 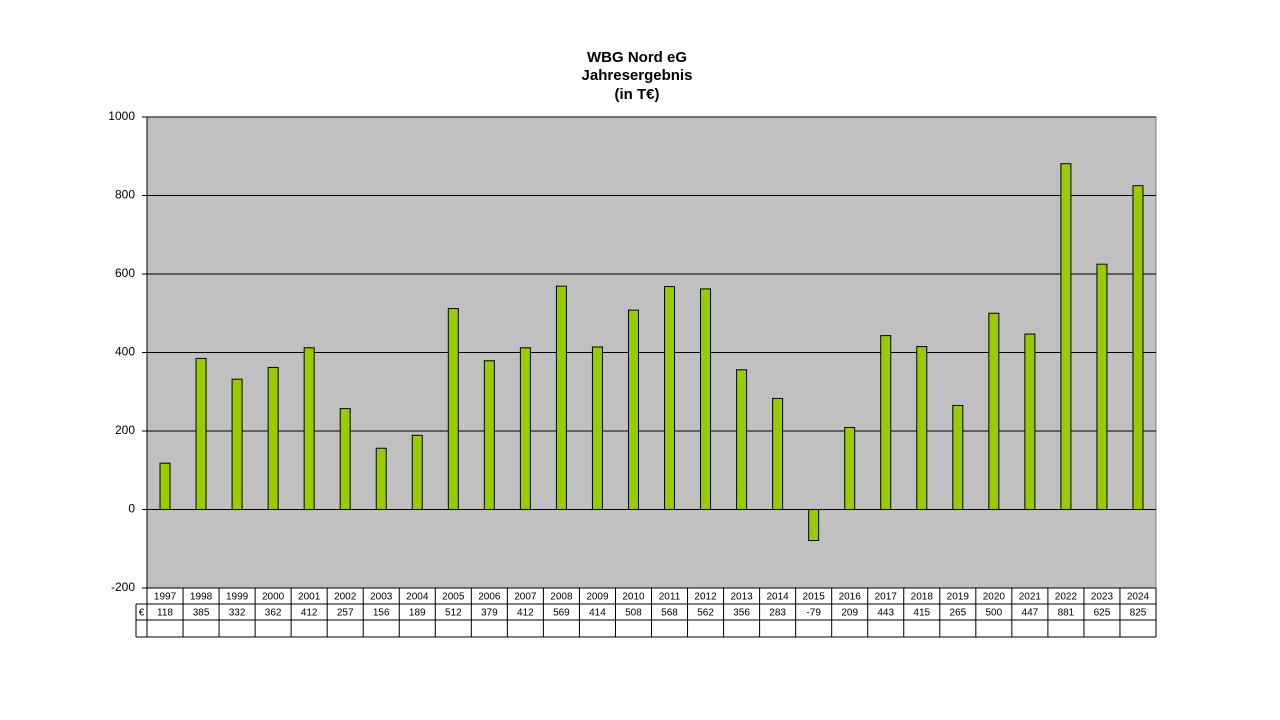 What do you see at coordinates (1030, 597) in the screenshot?
I see `x-tick-label: 2021` at bounding box center [1030, 597].